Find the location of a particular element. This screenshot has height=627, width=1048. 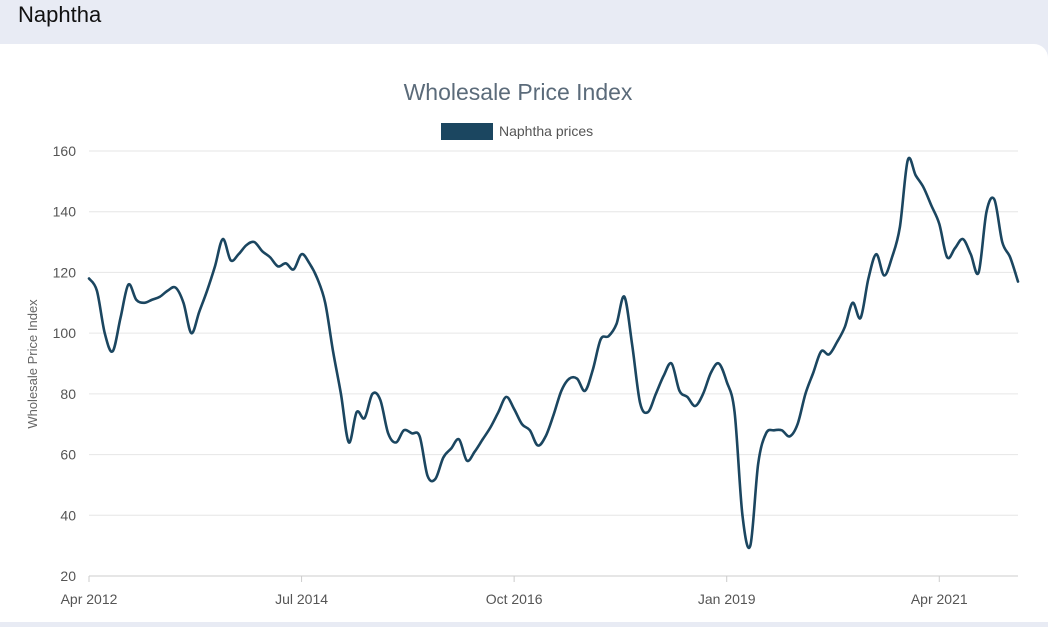

page-title: Naphtha is located at coordinates (60, 14).